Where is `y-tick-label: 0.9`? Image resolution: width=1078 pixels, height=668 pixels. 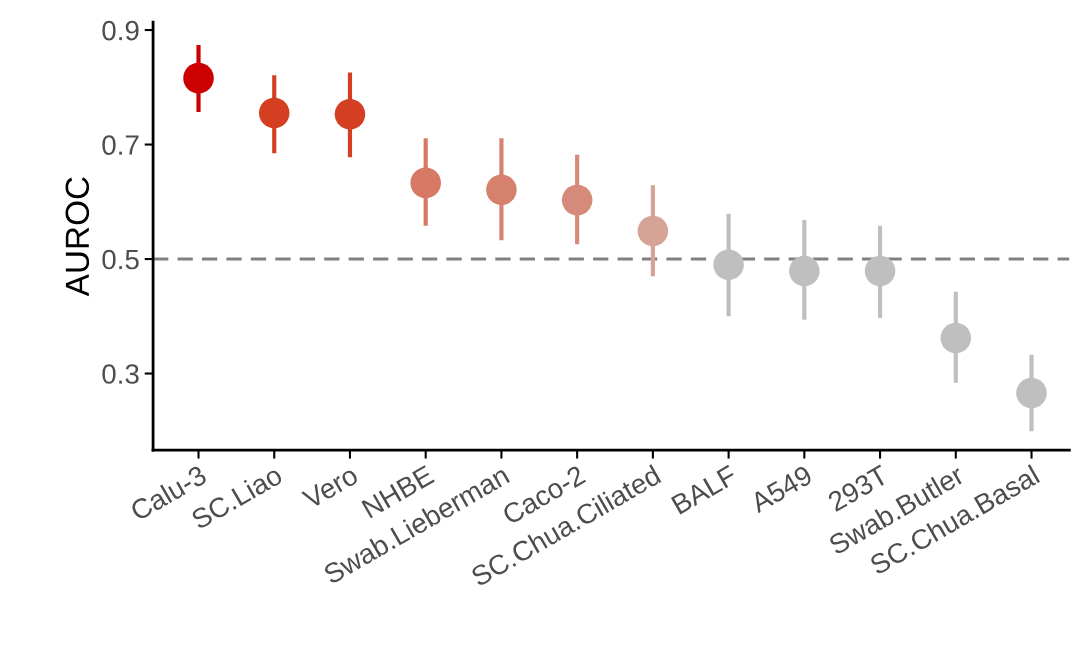 y-tick-label: 0.9 is located at coordinates (120, 30).